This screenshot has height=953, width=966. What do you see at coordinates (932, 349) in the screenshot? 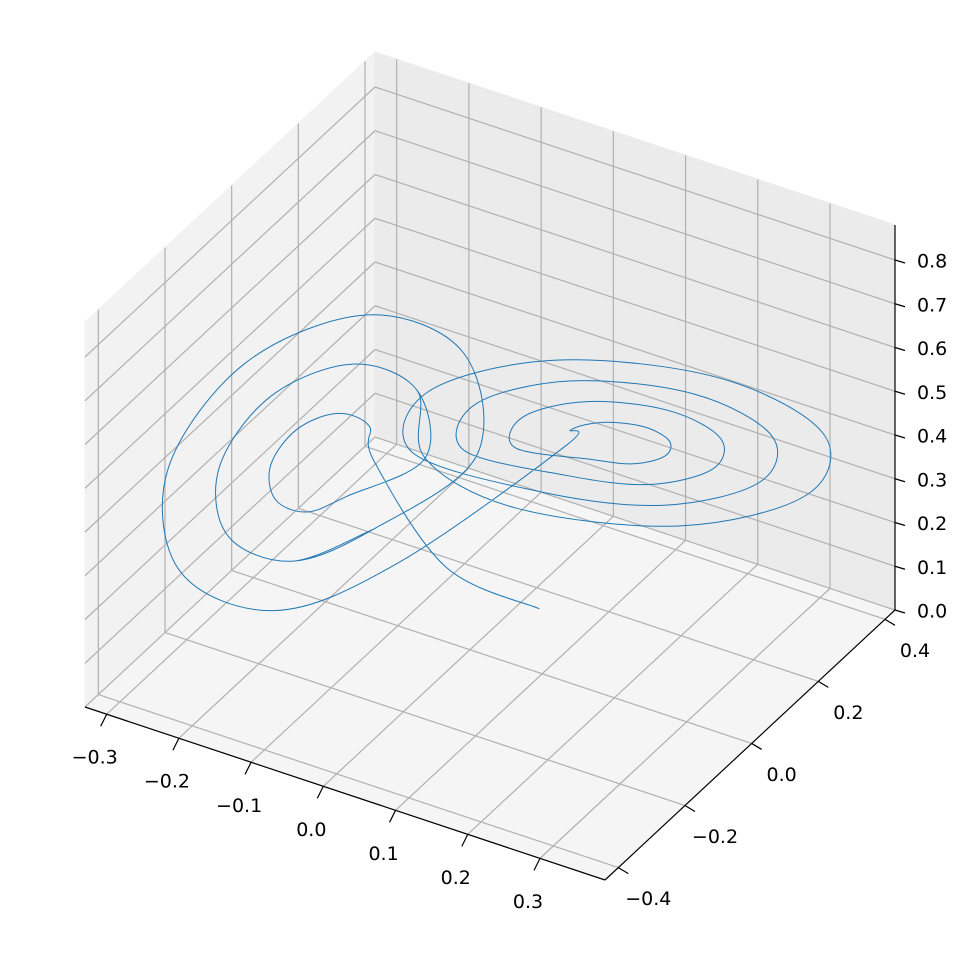
I see `z-tick-label: 0.6` at bounding box center [932, 349].